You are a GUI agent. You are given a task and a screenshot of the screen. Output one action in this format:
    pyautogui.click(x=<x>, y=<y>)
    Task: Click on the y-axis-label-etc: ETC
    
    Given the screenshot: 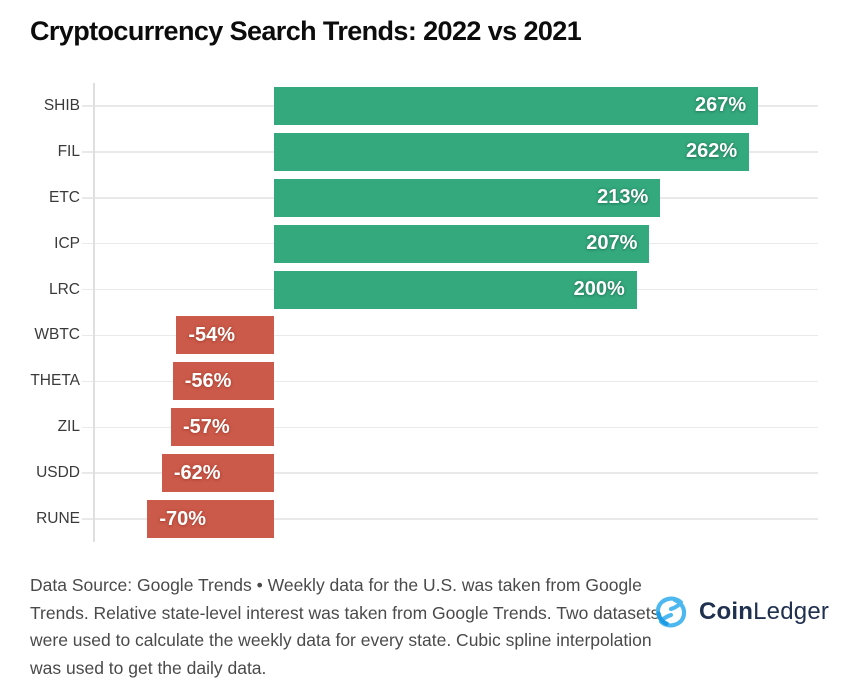 What is the action you would take?
    pyautogui.click(x=64, y=197)
    